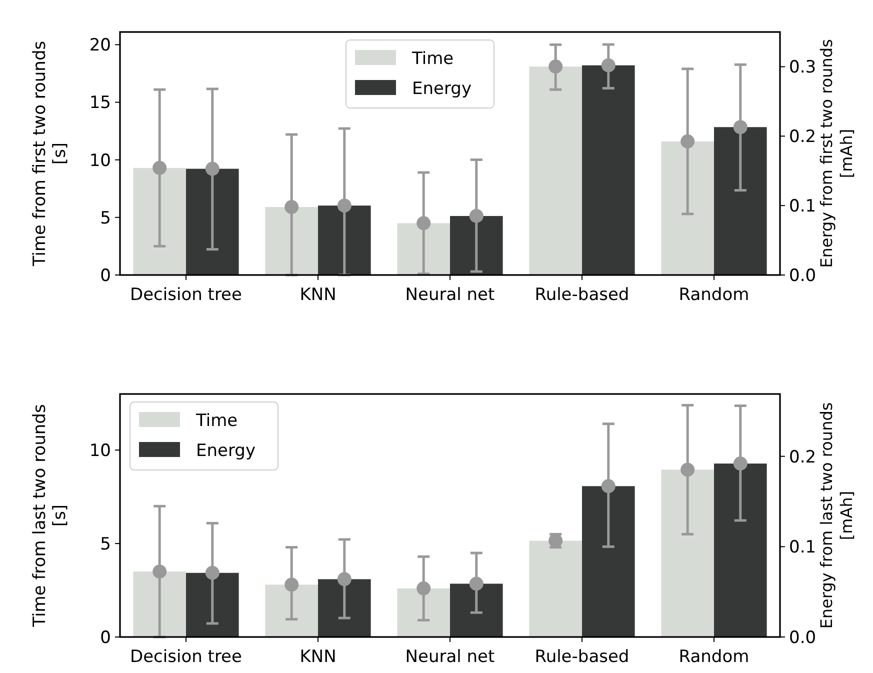 This screenshot has height=673, width=873. What do you see at coordinates (100, 103) in the screenshot?
I see `y-tick-label: 15` at bounding box center [100, 103].